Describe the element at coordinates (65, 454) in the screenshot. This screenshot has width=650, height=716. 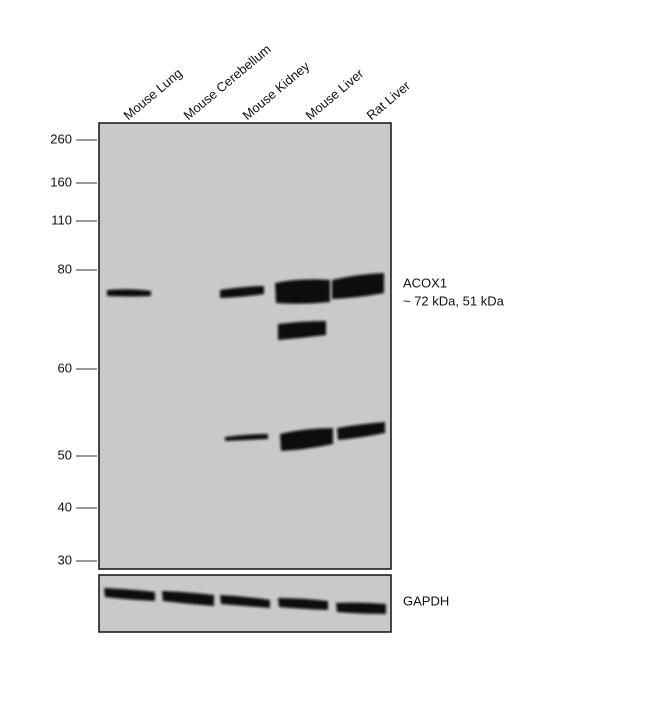
I see `marker-label: 50` at that location.